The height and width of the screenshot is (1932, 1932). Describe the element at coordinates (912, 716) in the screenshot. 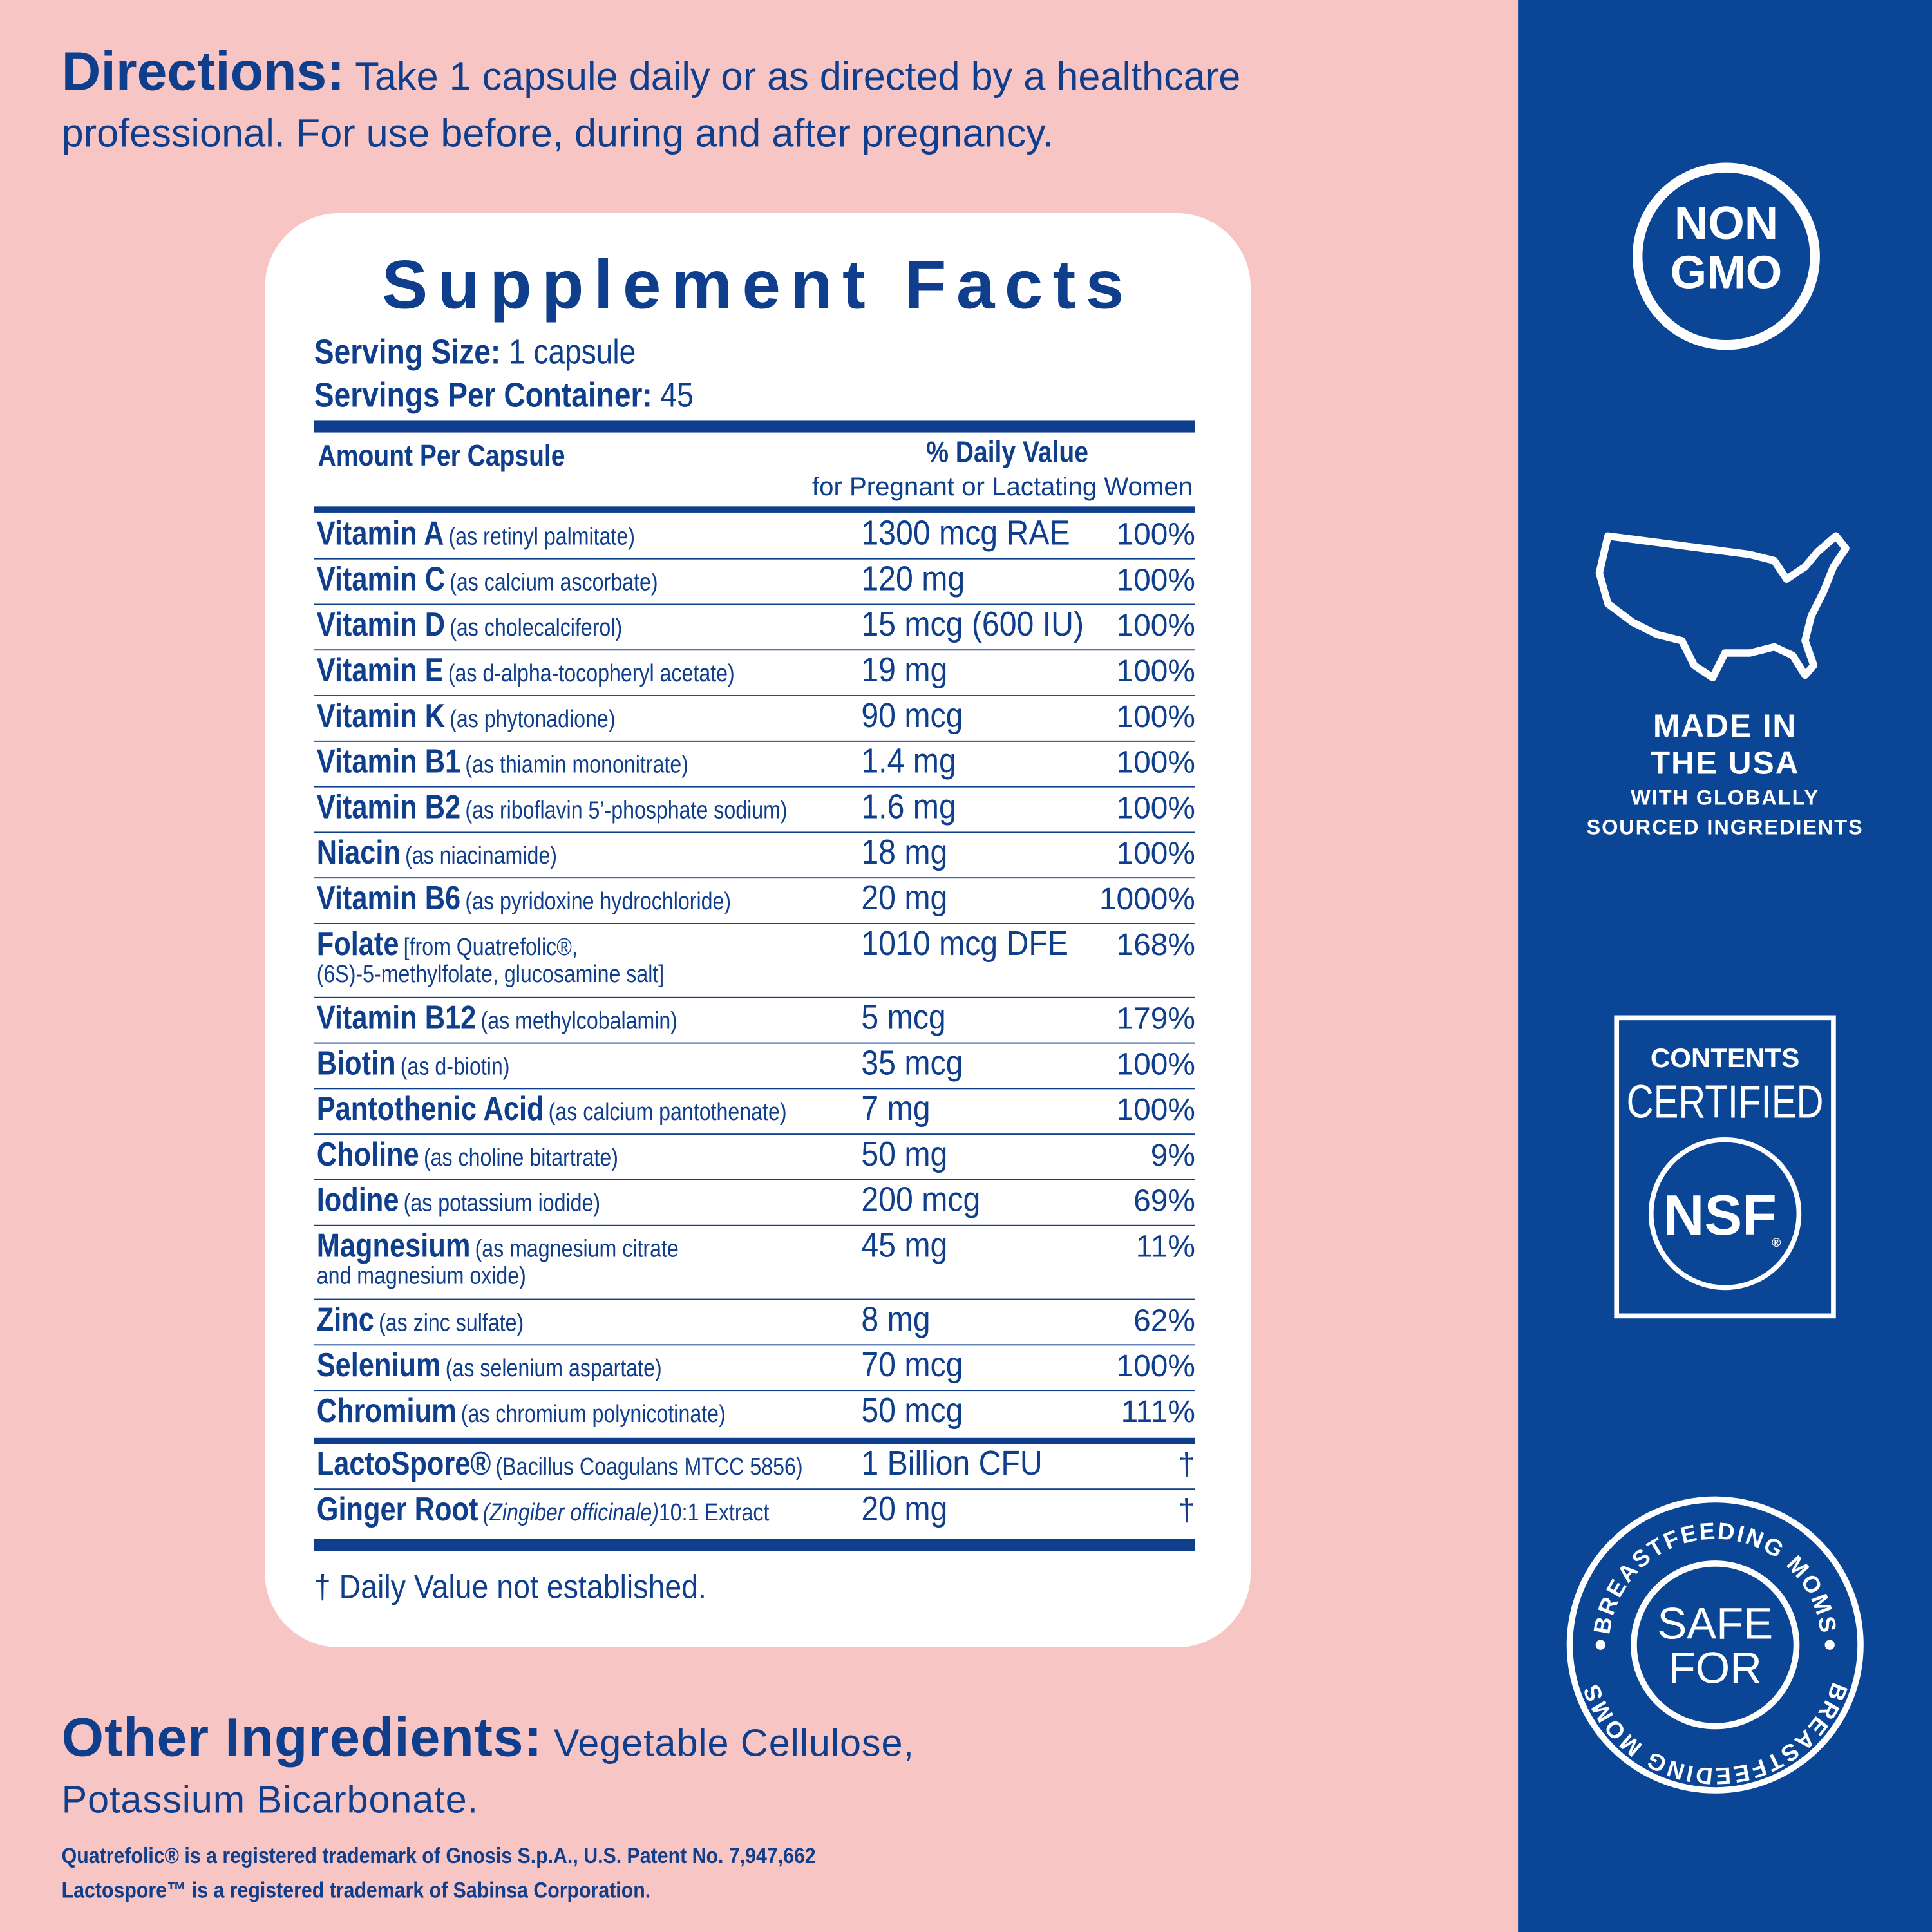

I see `amount: 90 mcg` at that location.